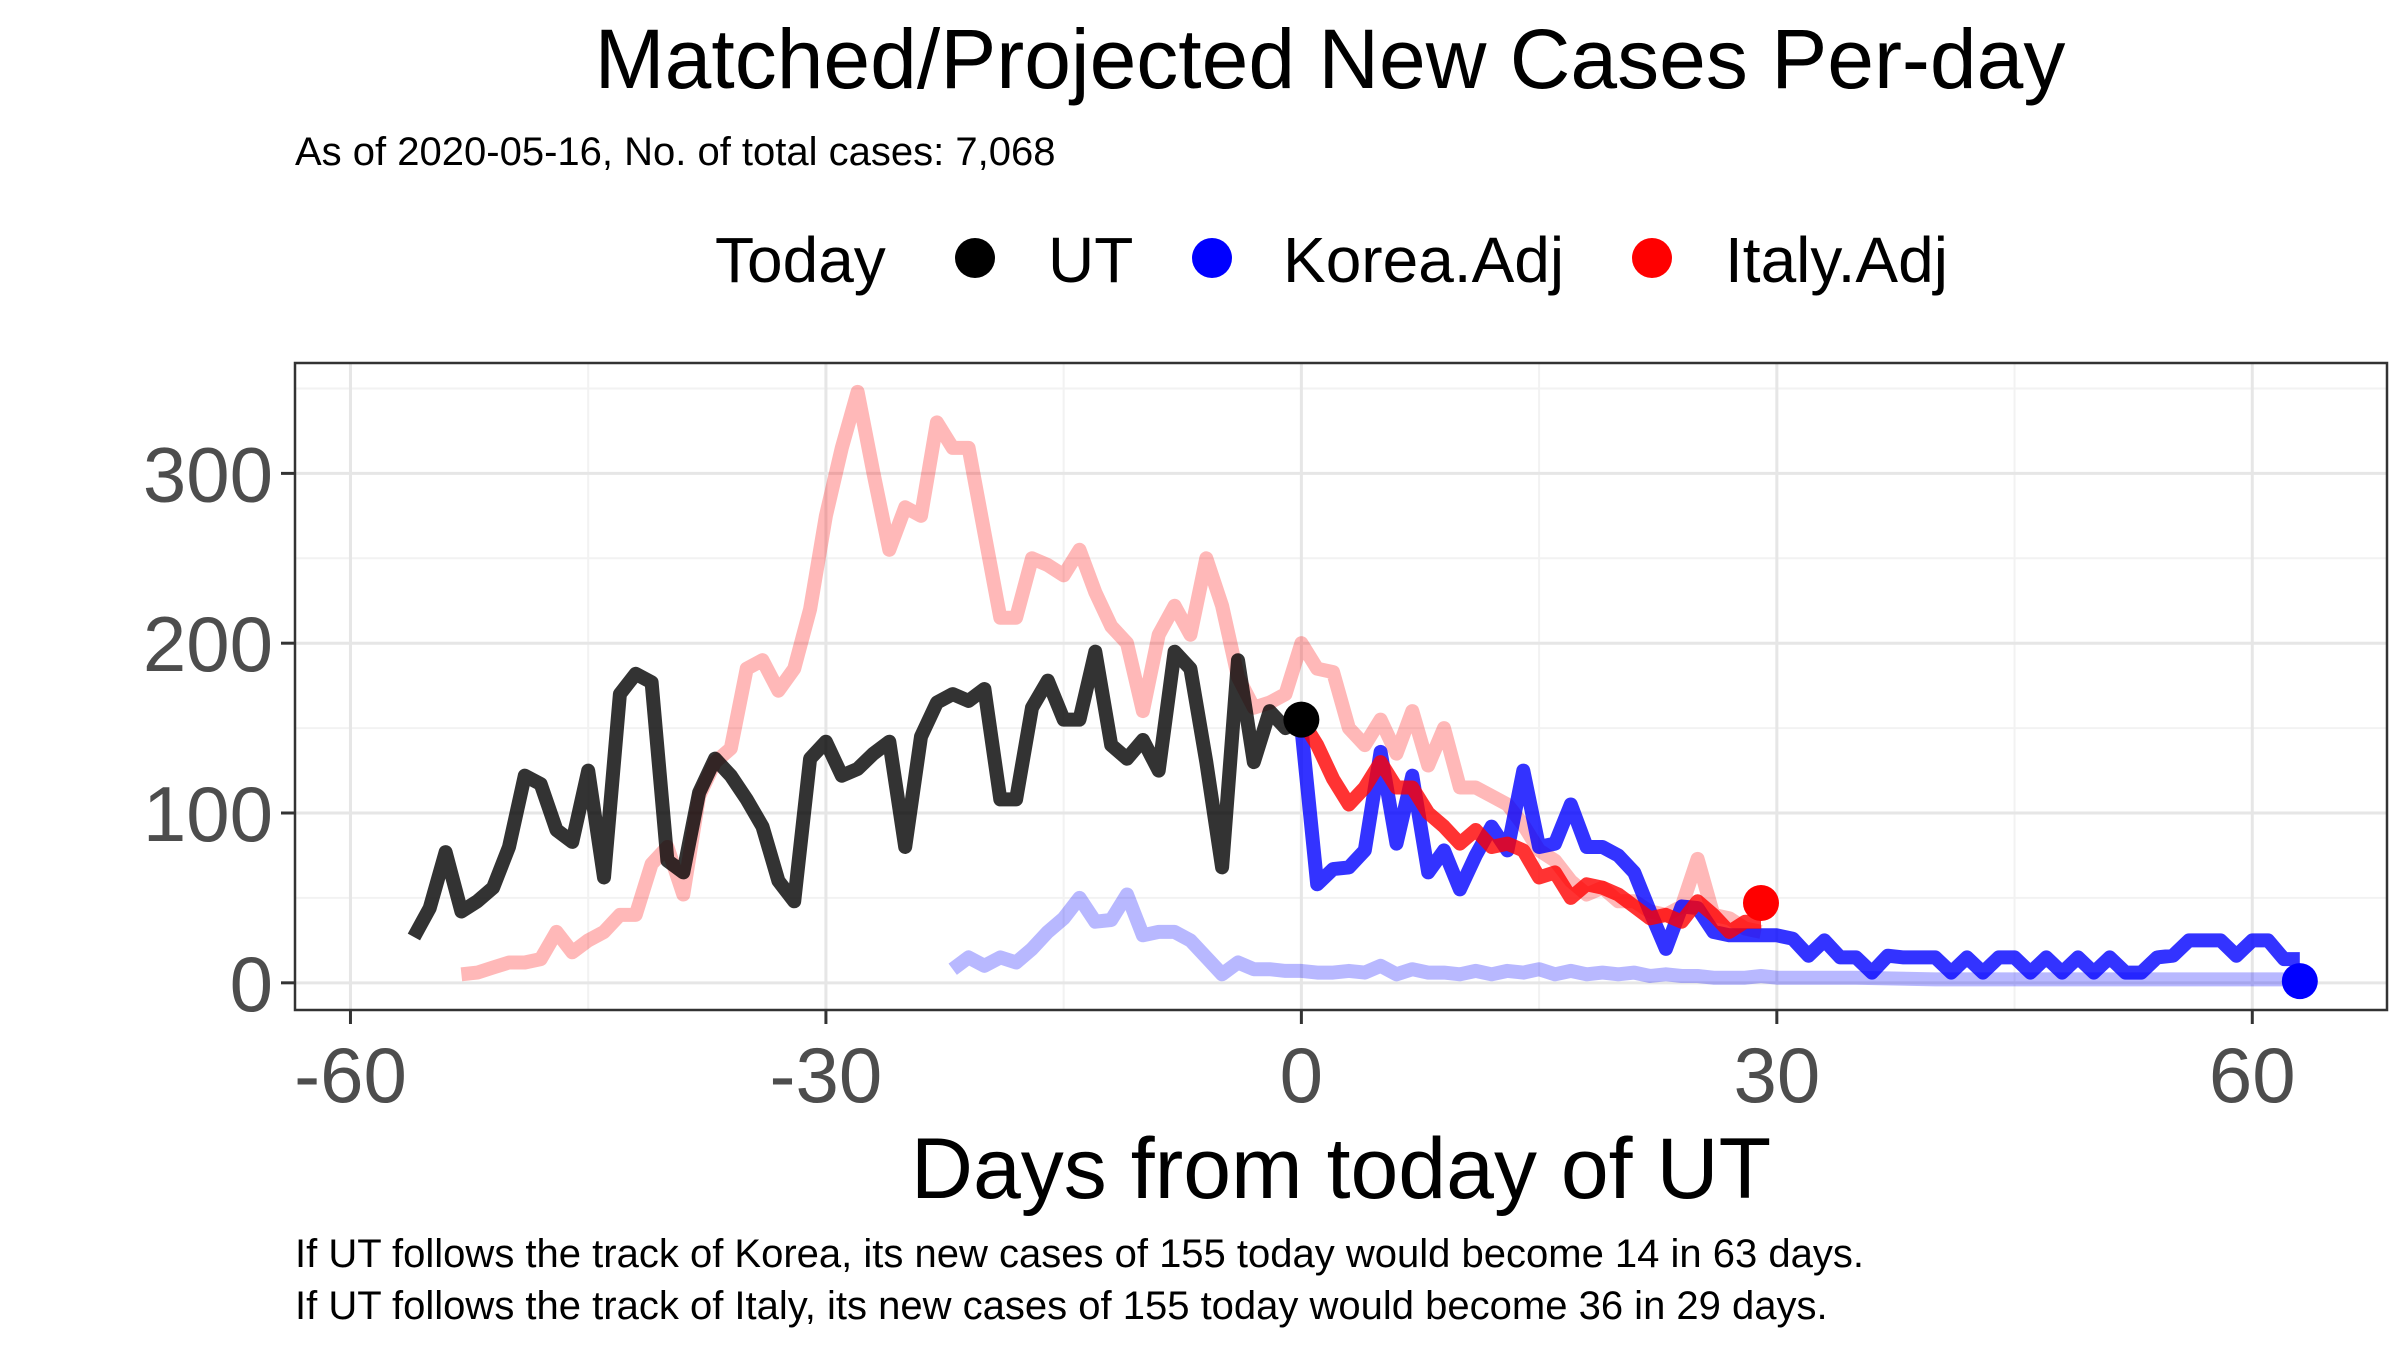 Image resolution: width=2400 pixels, height=1350 pixels. I want to click on x-tick-label: 0, so click(1301, 1075).